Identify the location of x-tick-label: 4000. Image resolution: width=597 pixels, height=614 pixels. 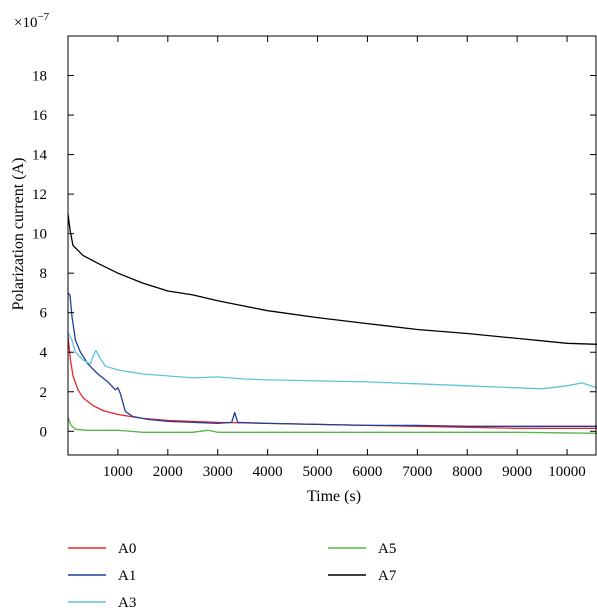
(268, 472).